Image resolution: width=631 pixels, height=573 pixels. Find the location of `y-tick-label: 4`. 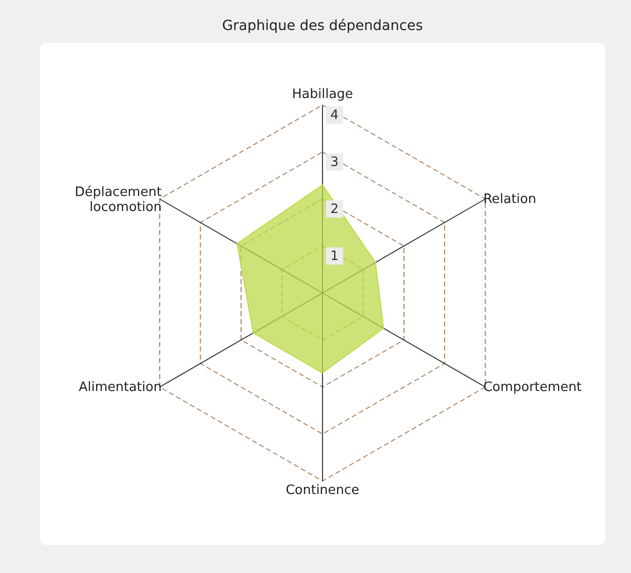

y-tick-label: 4 is located at coordinates (334, 115).